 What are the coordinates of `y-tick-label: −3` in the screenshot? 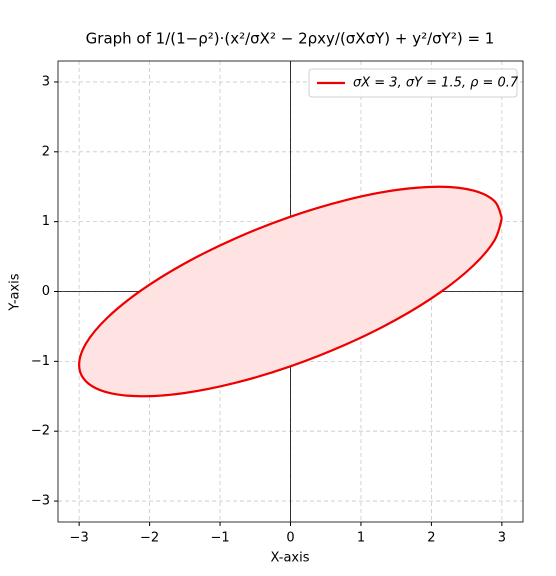 It's located at (40, 501).